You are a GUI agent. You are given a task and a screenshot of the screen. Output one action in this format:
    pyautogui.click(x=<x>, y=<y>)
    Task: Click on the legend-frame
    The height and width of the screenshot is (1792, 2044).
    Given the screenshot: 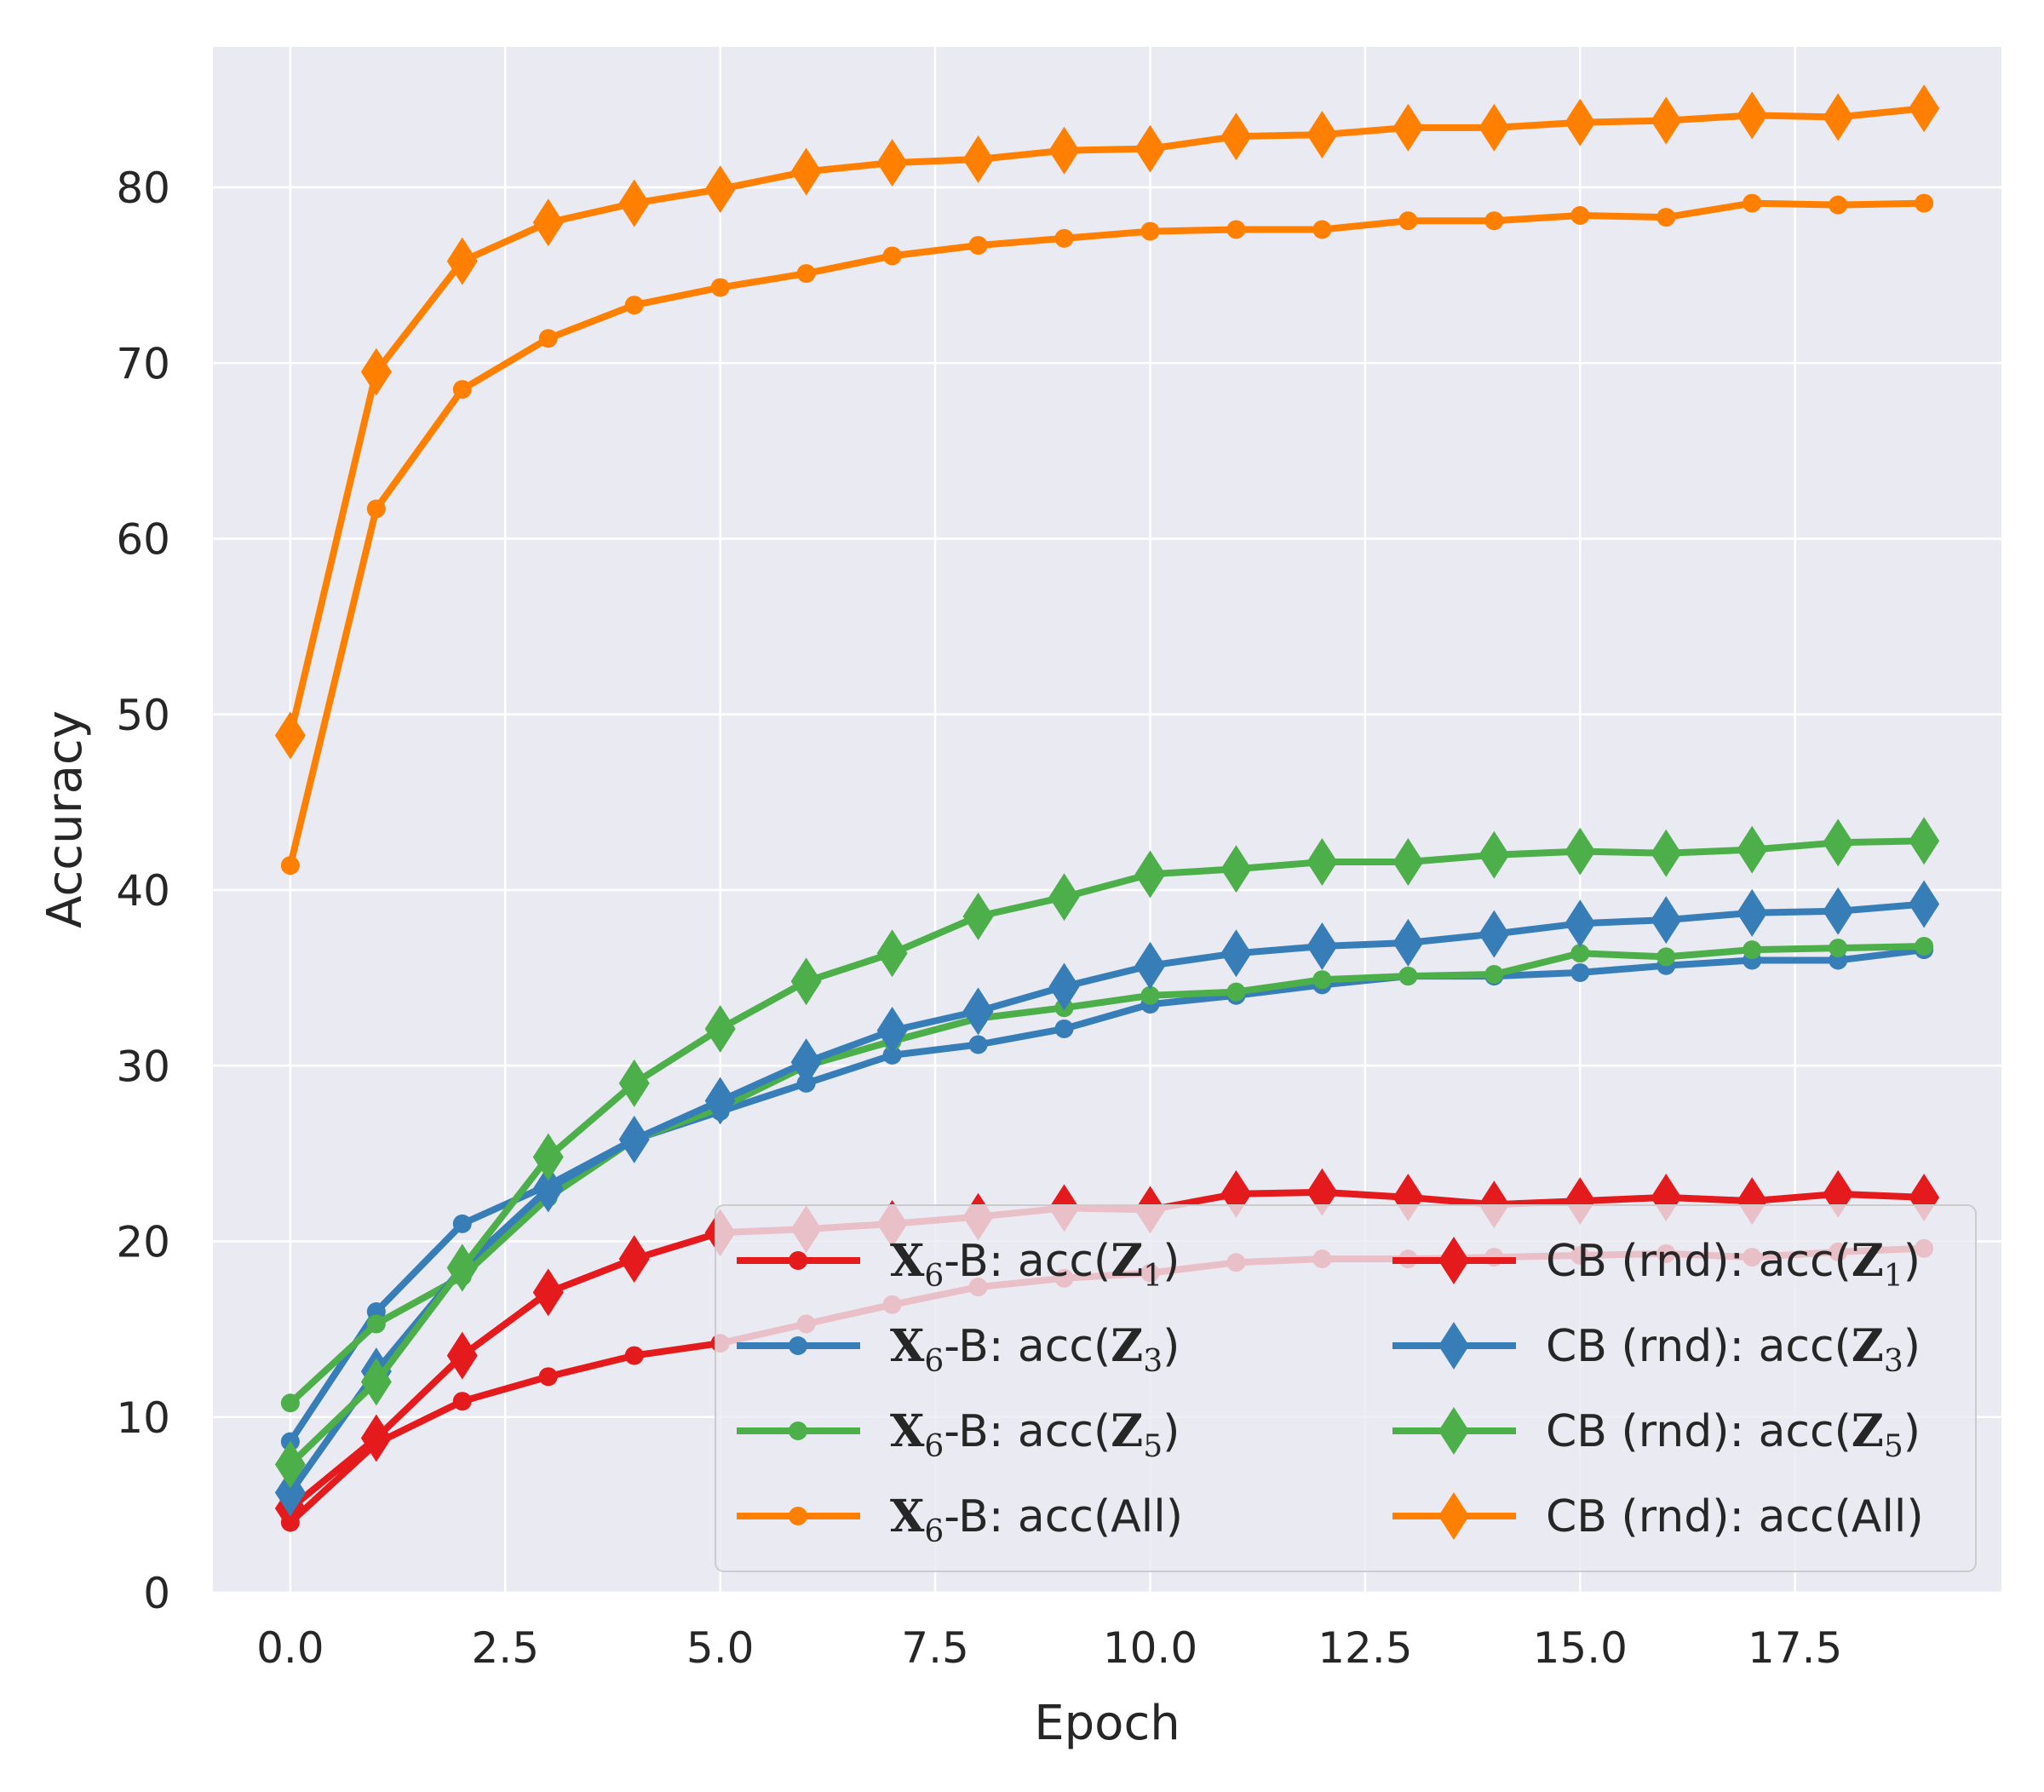 What is the action you would take?
    pyautogui.click(x=1346, y=1388)
    